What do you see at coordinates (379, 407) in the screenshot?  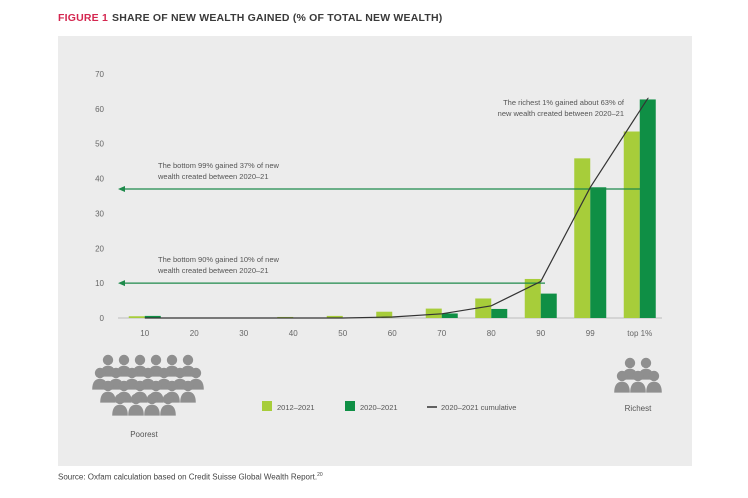 I see `legend-label-2020-2021: 2020–2021` at bounding box center [379, 407].